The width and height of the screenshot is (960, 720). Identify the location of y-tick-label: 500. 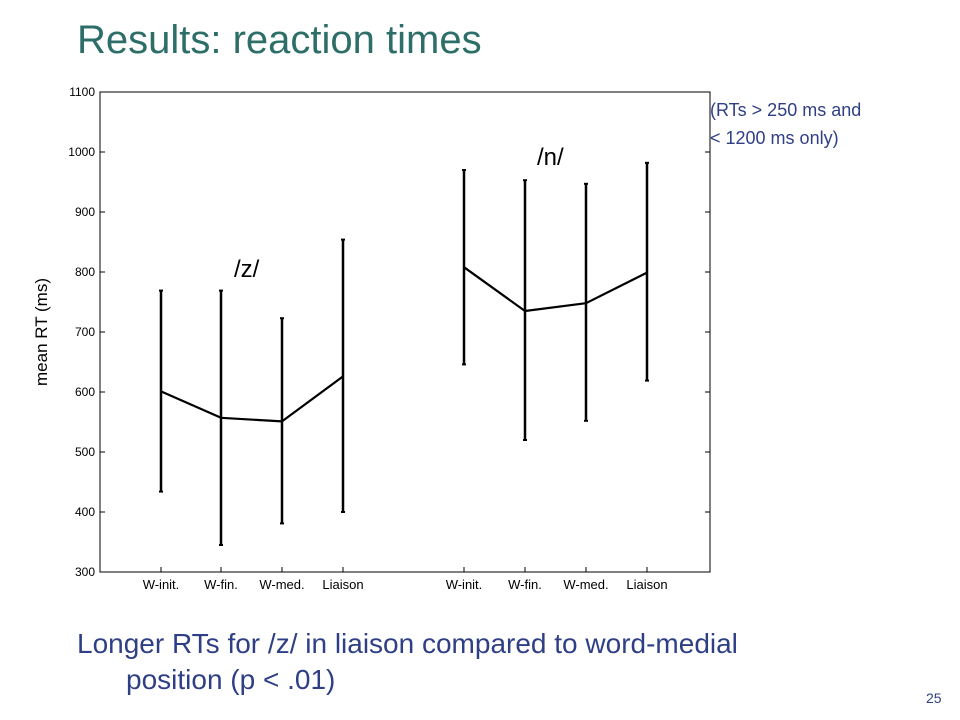
(85, 452).